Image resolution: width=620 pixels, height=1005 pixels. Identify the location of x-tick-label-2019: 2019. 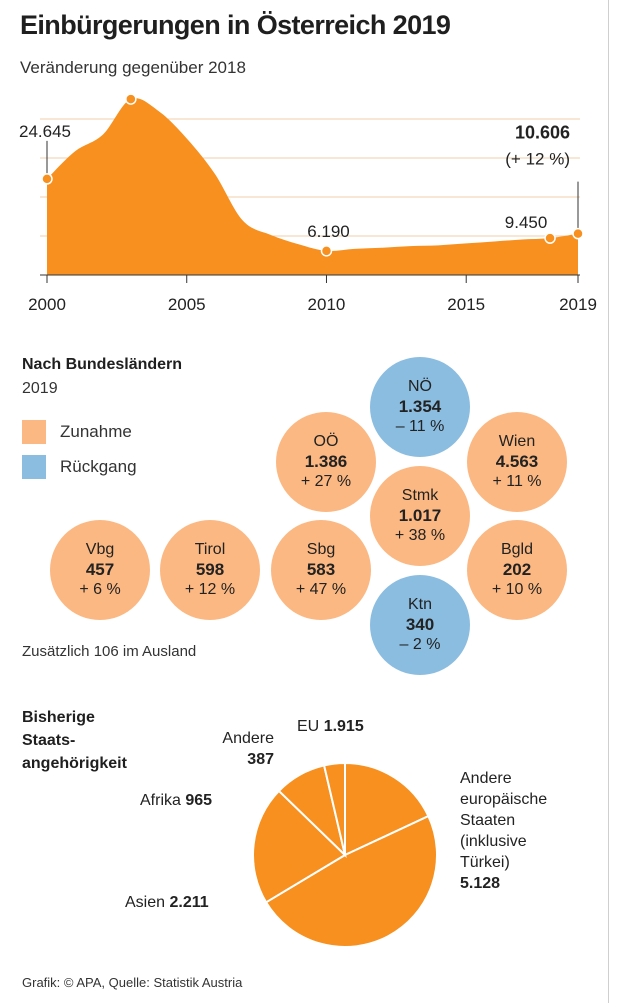
(578, 304).